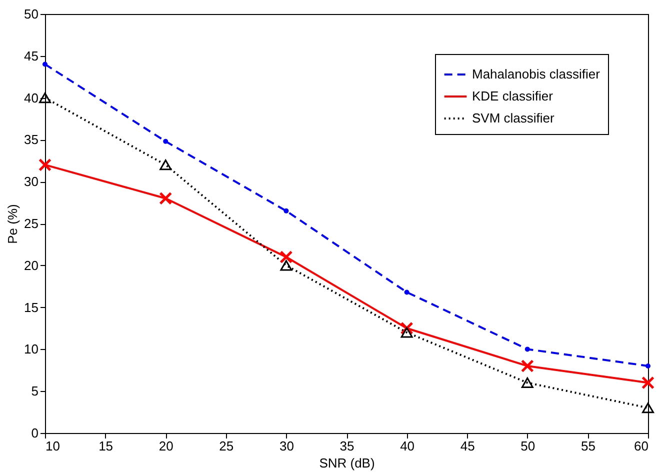 Image resolution: width=667 pixels, height=476 pixels. What do you see at coordinates (588, 446) in the screenshot?
I see `x-tick-label: 55` at bounding box center [588, 446].